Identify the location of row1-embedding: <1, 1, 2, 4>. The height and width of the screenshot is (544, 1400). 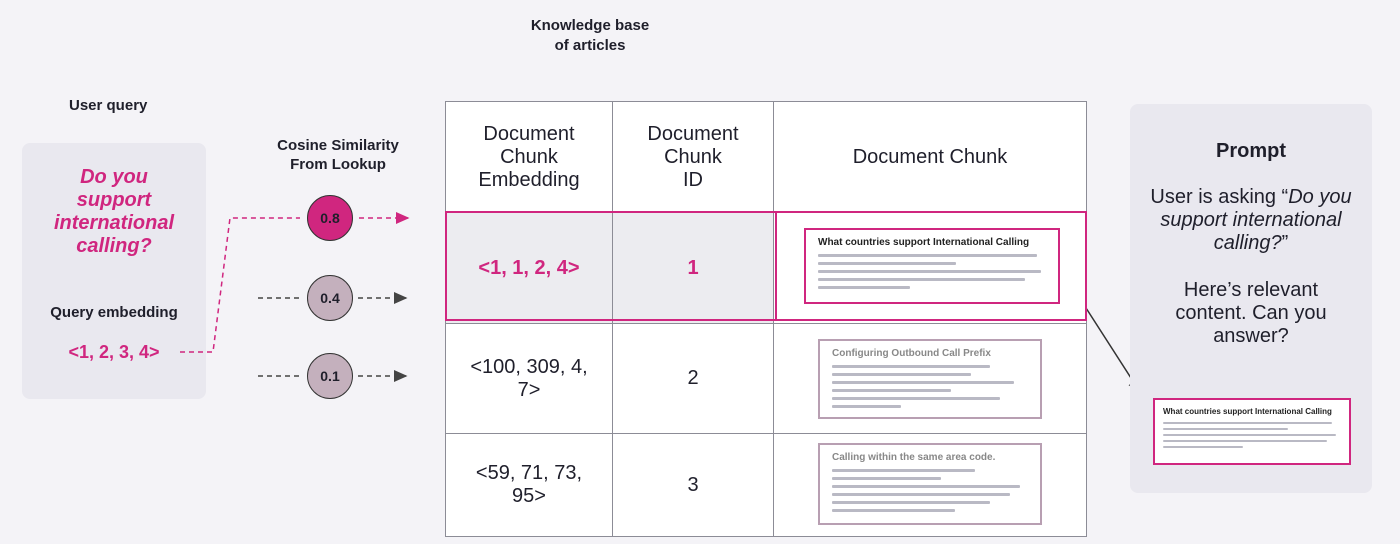
(529, 268).